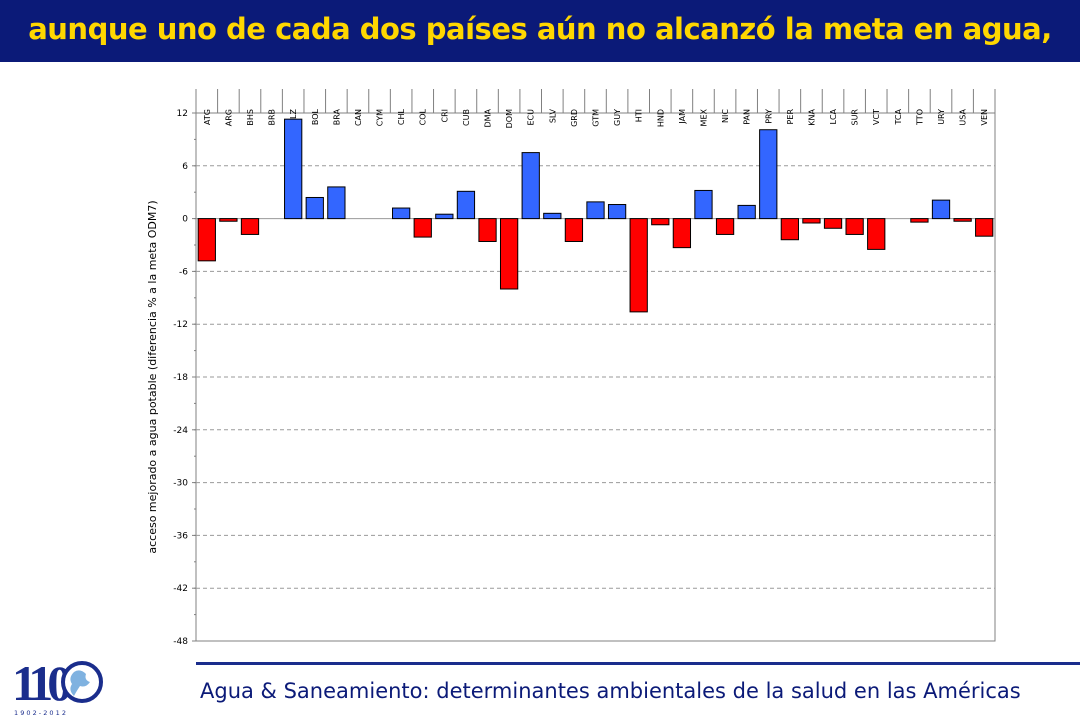 The image size is (1080, 722). What do you see at coordinates (358, 117) in the screenshot?
I see `x-tick-label: CAN` at bounding box center [358, 117].